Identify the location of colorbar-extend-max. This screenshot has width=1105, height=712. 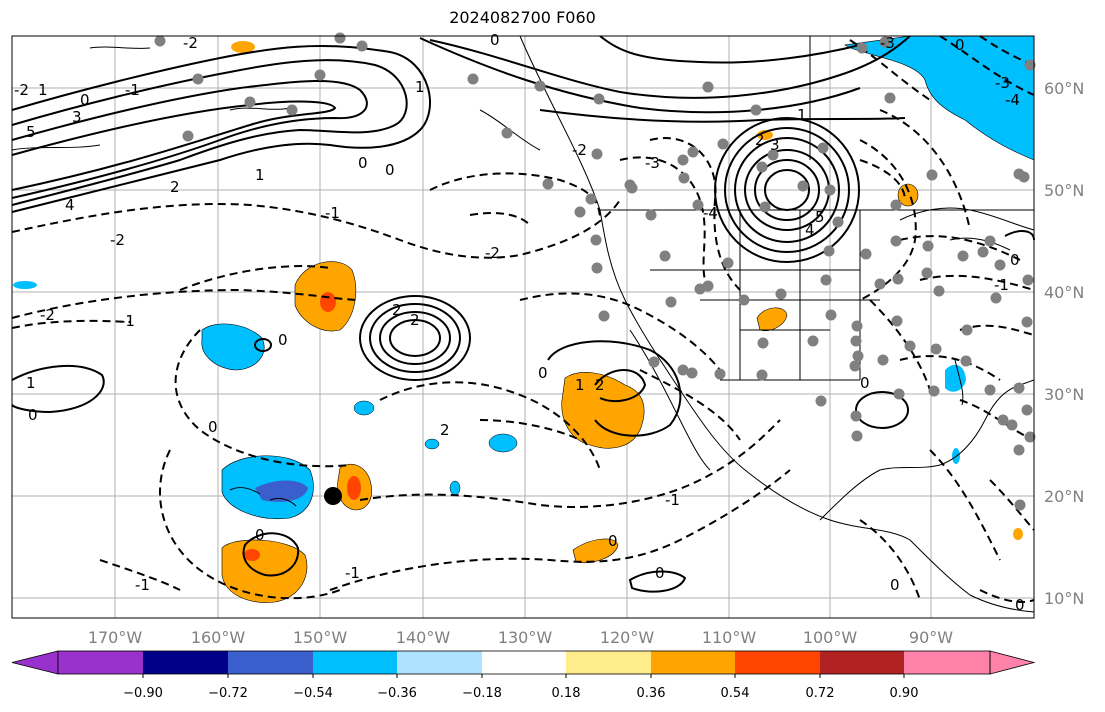
(1012, 662).